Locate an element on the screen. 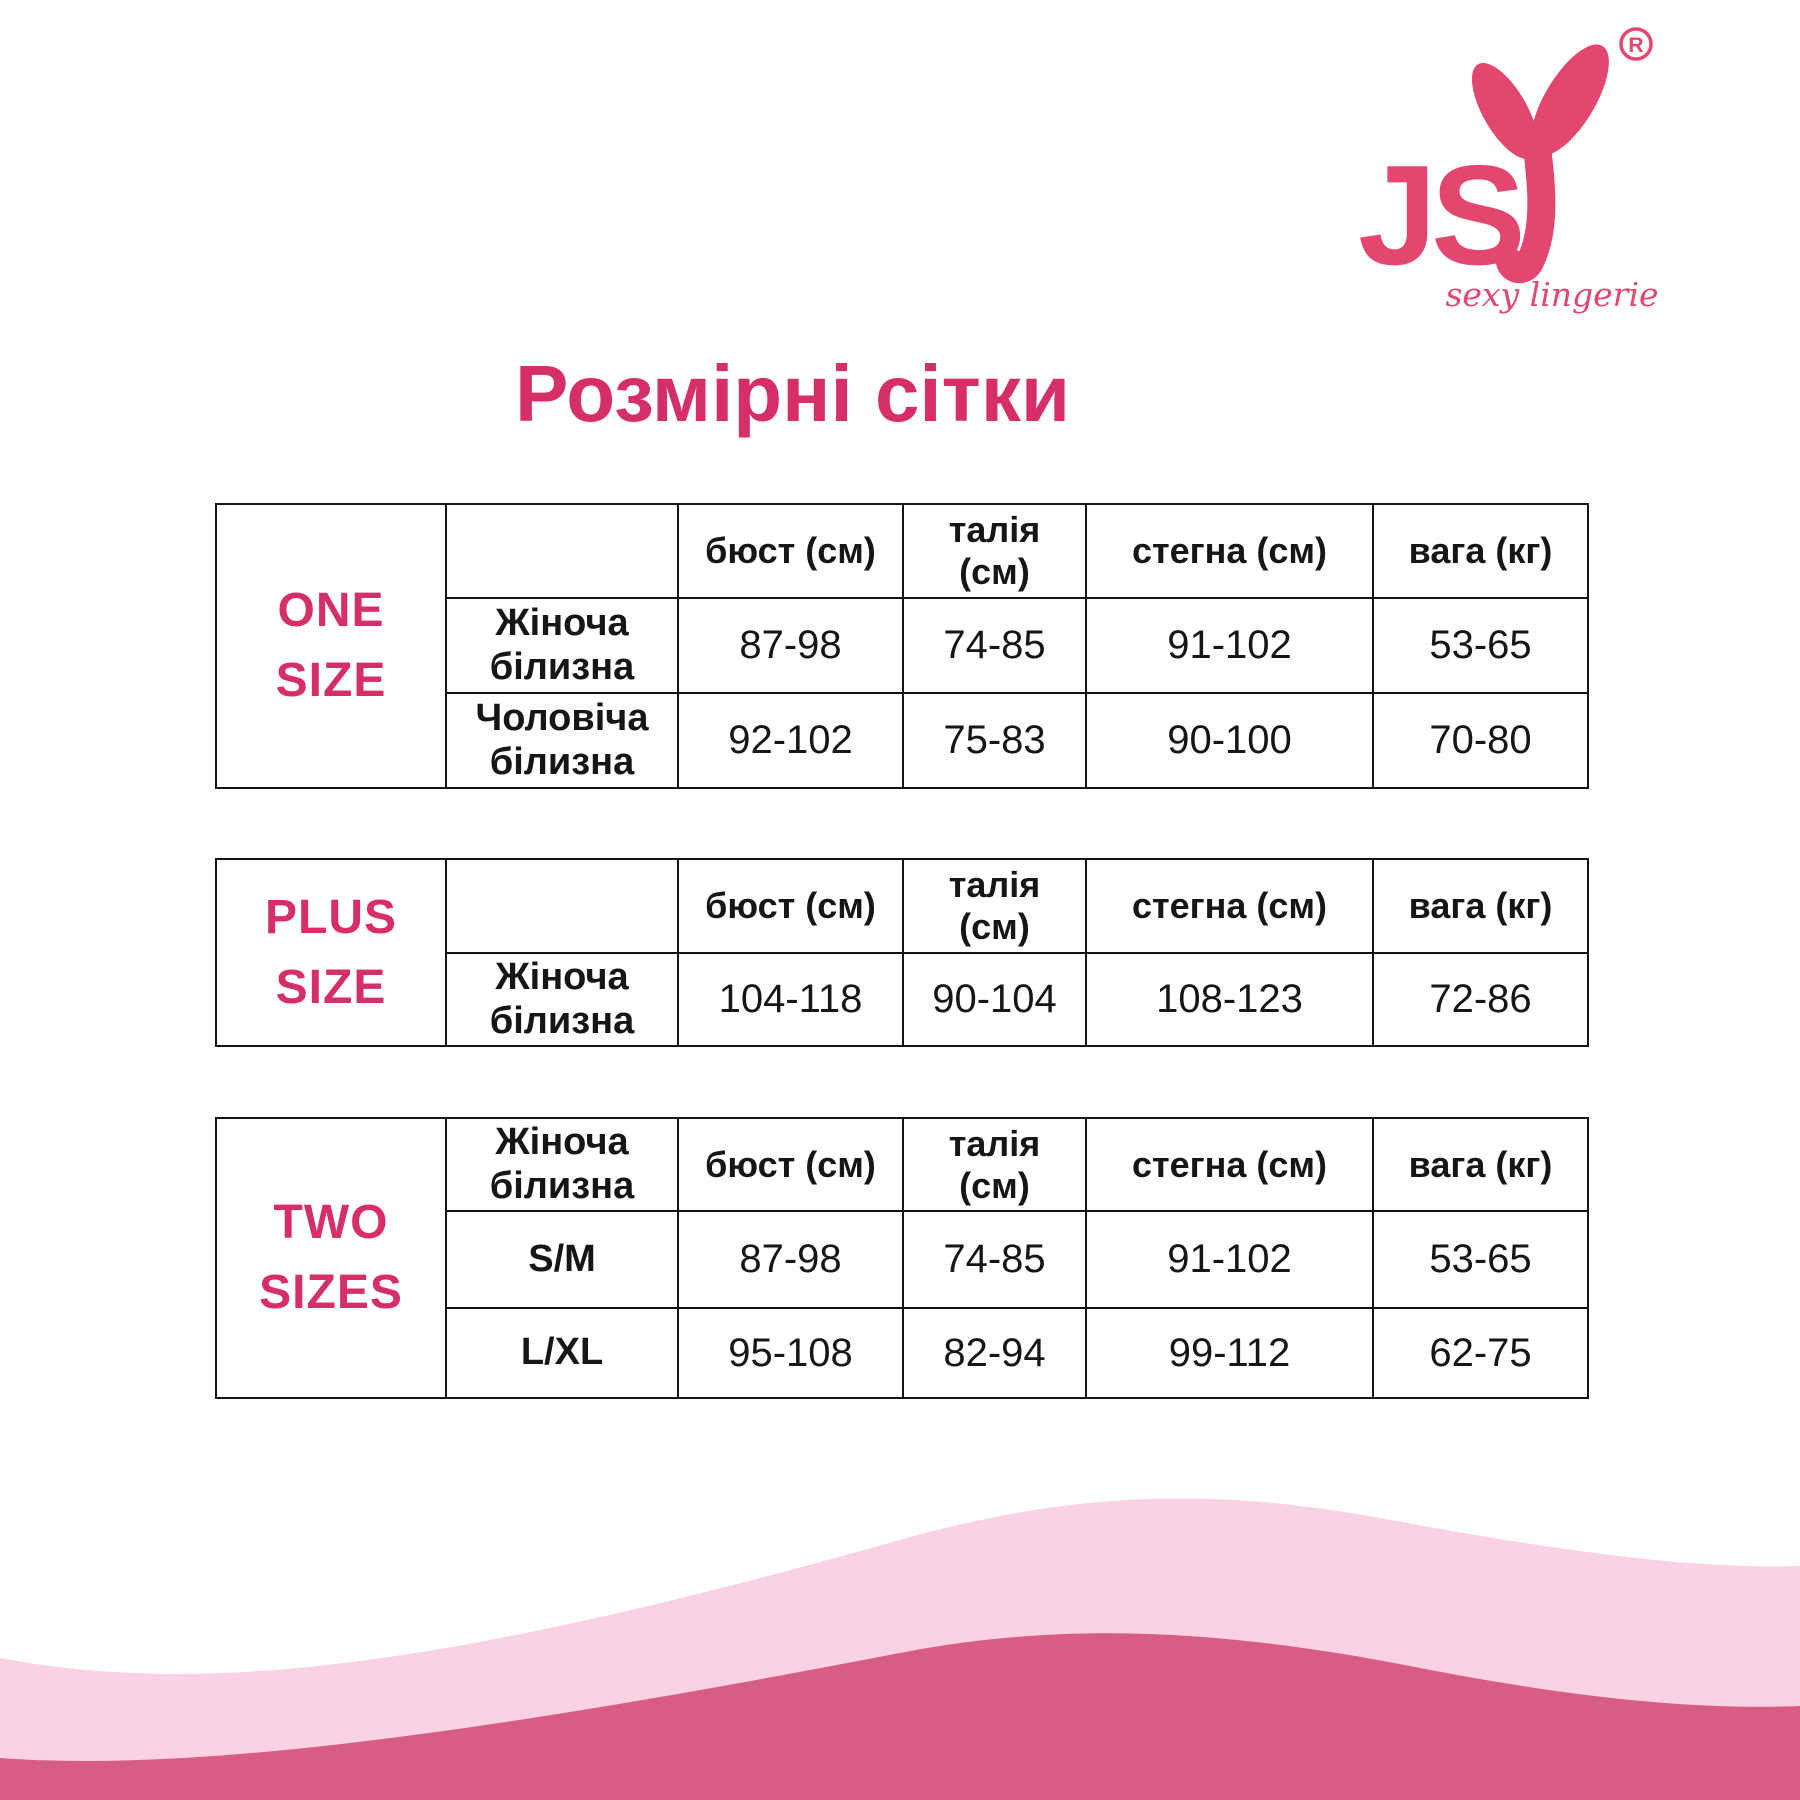  size-group-label-line: PLUS is located at coordinates (330, 917).